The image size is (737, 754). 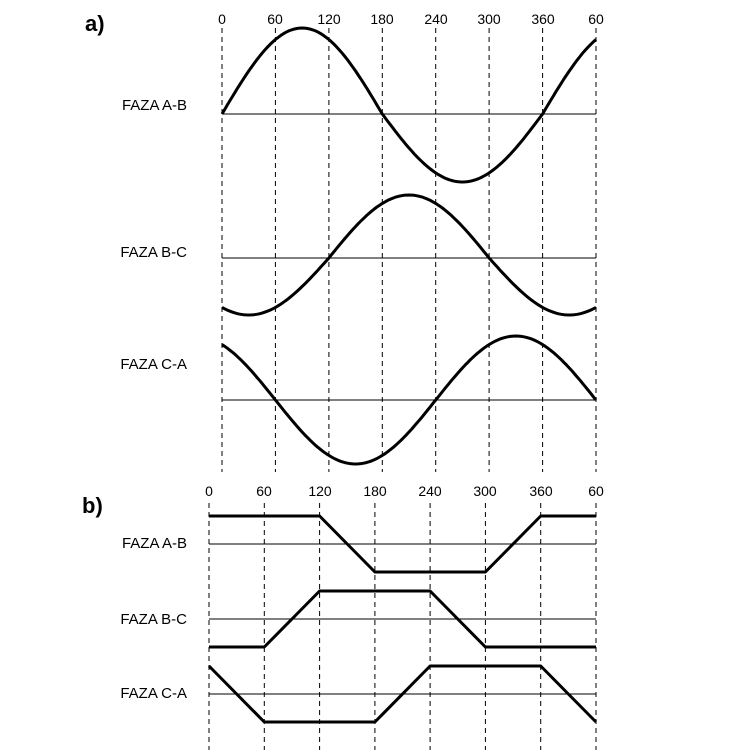 I want to click on panel-b-title: b), so click(x=92, y=505).